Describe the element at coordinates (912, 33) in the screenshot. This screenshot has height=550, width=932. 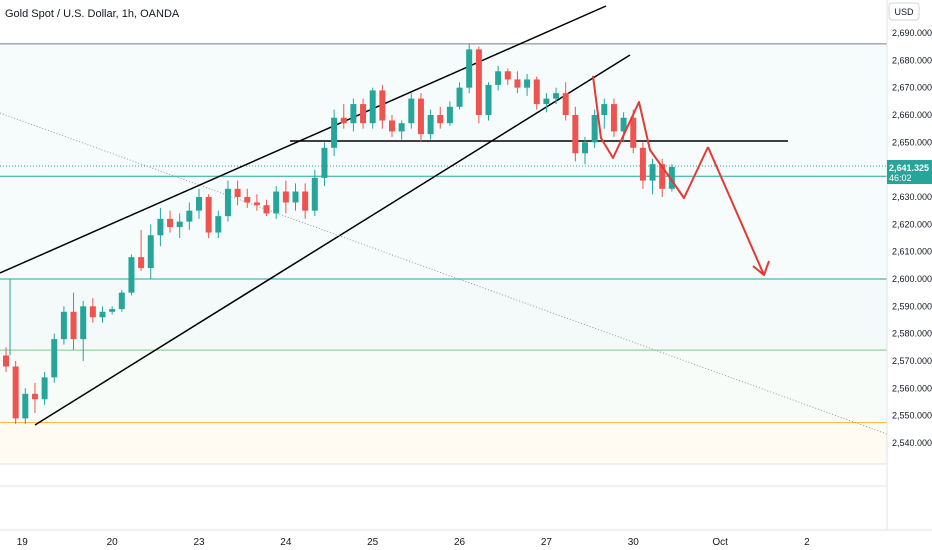
I see `y-tick-label: 2,690.000` at that location.